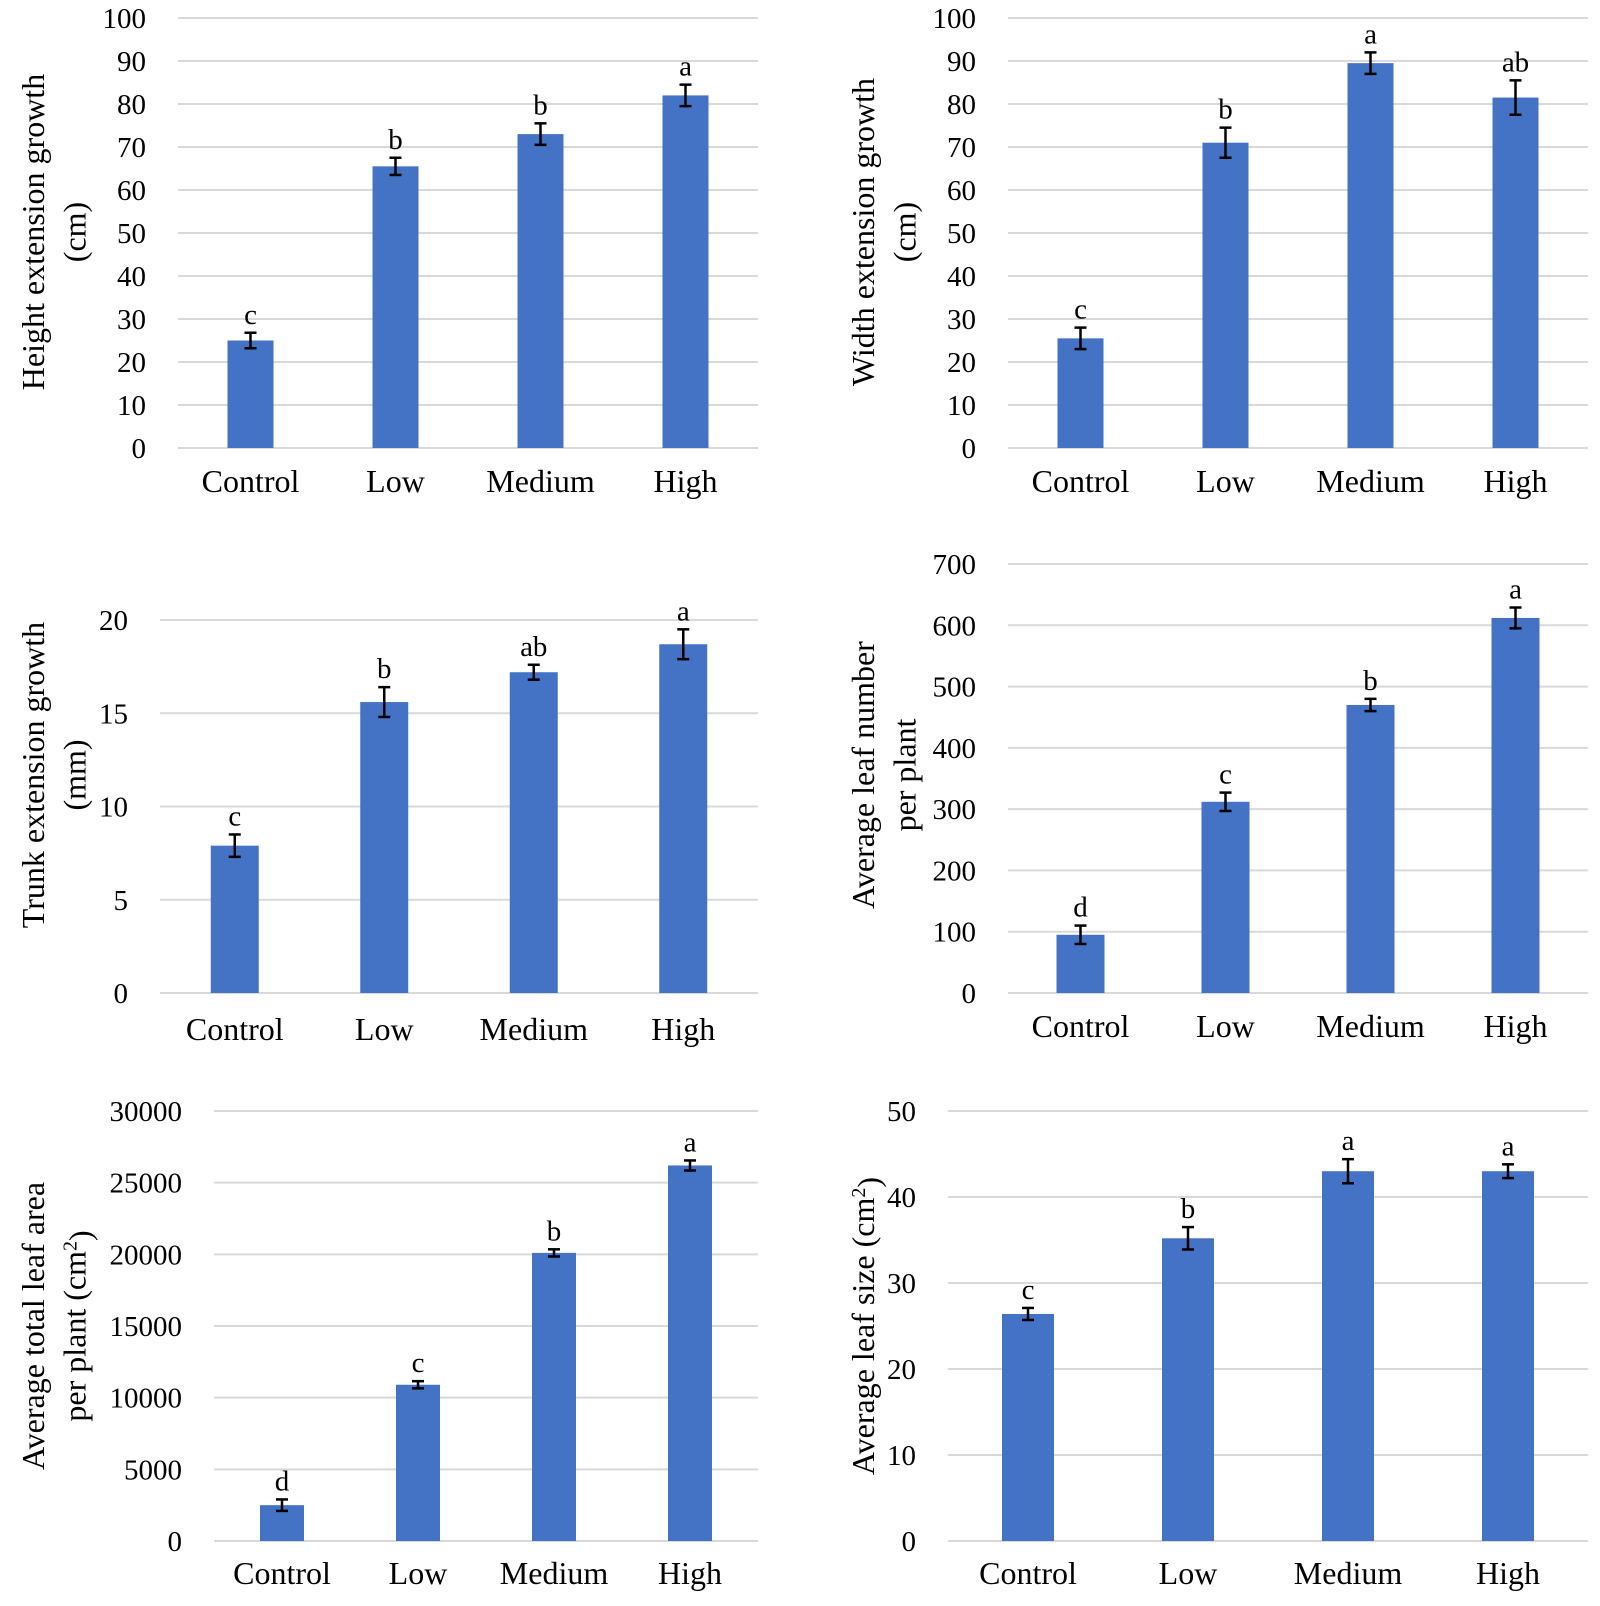 Image resolution: width=1600 pixels, height=1606 pixels. I want to click on y-axis-label-part: per plant (cm, so click(75, 1336).